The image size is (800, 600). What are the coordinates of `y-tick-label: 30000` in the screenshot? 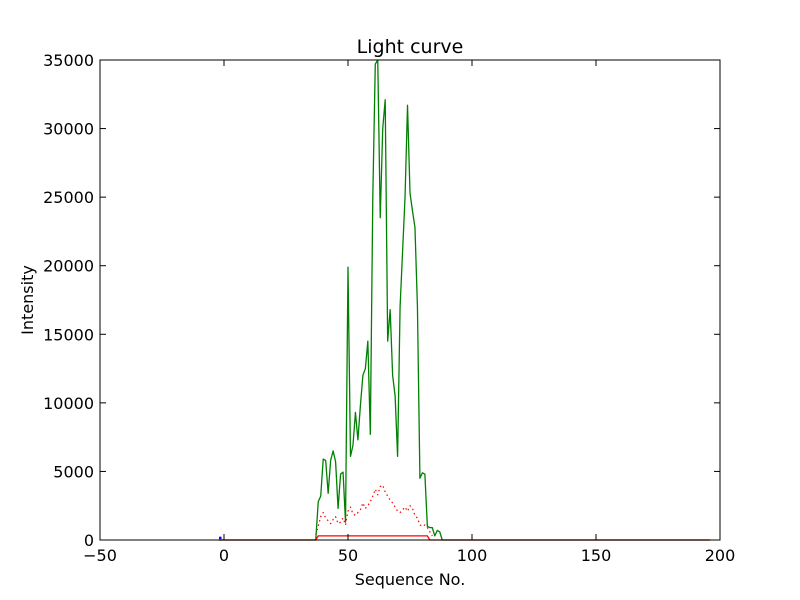 It's located at (68, 129).